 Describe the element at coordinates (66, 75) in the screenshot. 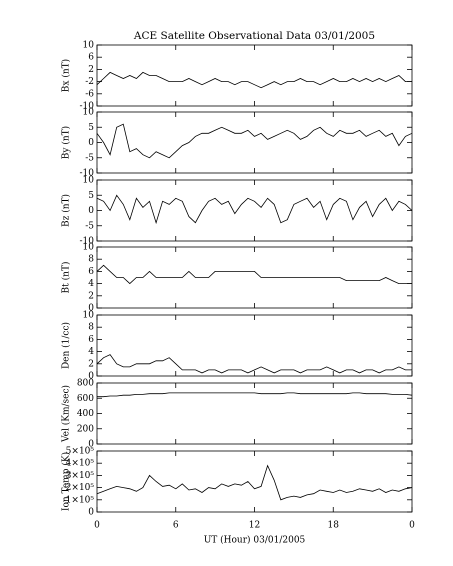

I see `y-axis-label: Bx (nT)` at that location.